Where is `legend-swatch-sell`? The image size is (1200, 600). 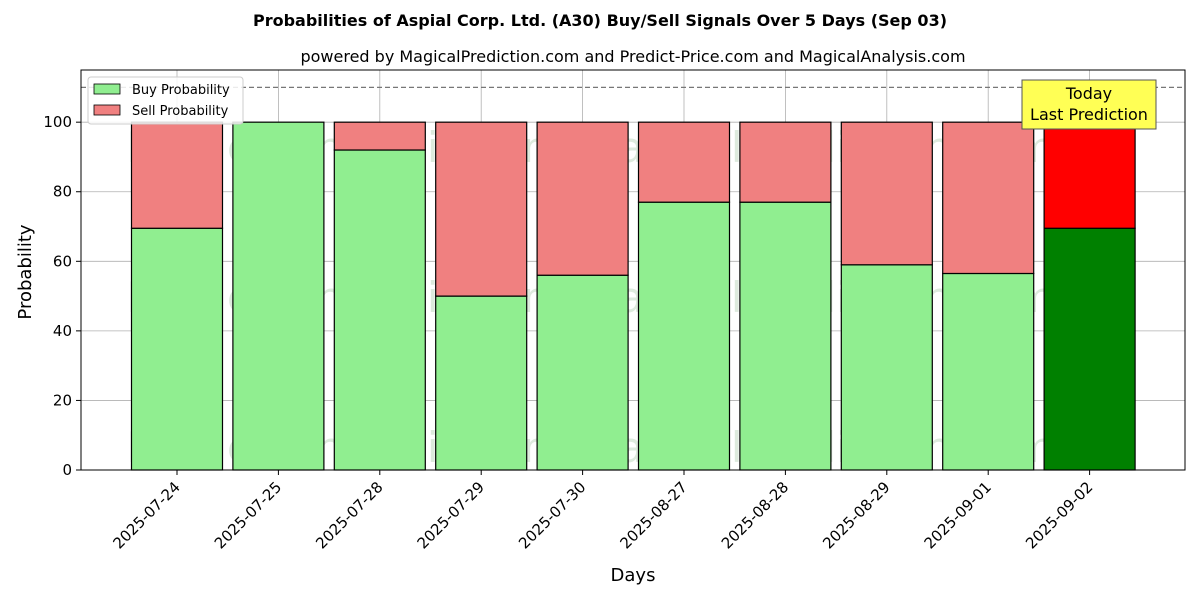
legend-swatch-sell is located at coordinates (107, 110).